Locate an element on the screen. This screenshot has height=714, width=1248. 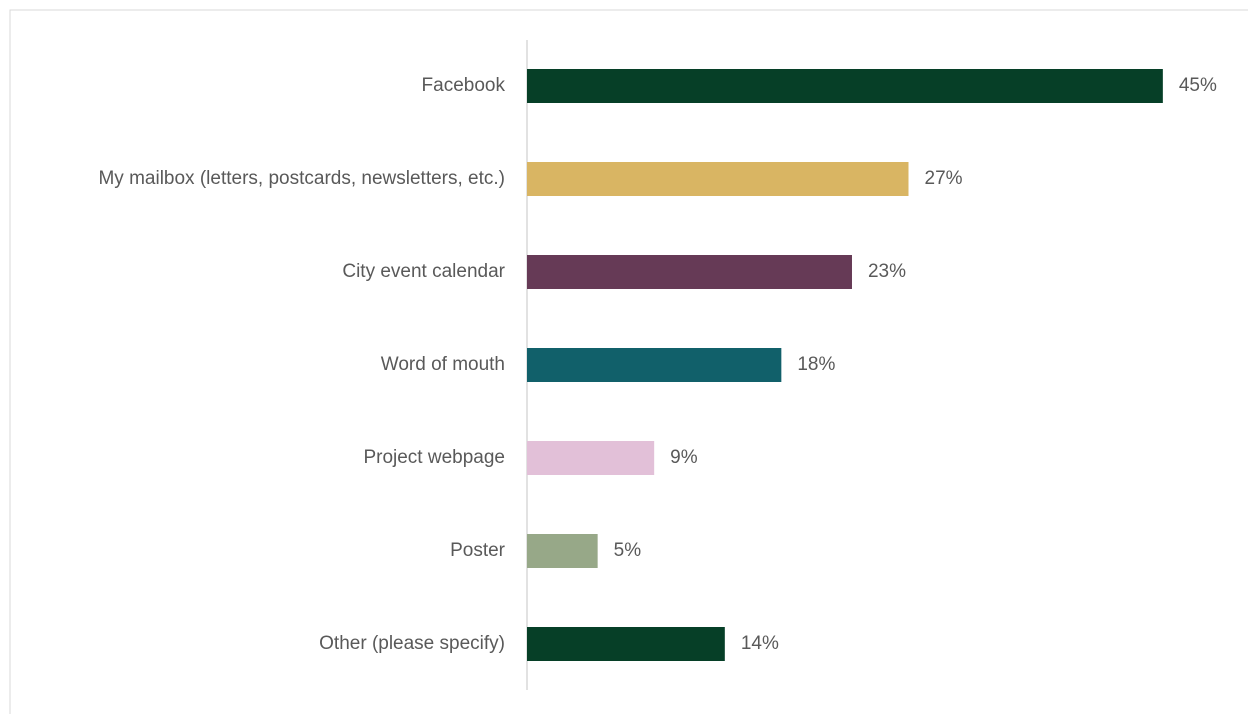
category-label: City event calendar is located at coordinates (423, 271).